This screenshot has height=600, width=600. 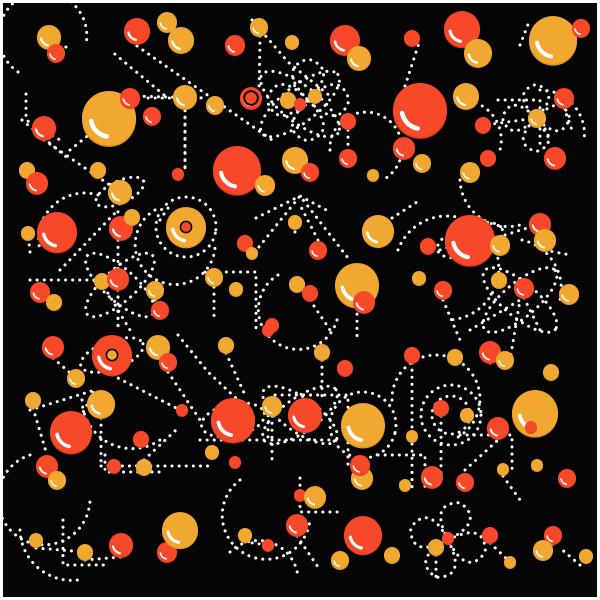 What do you see at coordinates (308, 120) in the screenshot?
I see `dotted-star-petal` at bounding box center [308, 120].